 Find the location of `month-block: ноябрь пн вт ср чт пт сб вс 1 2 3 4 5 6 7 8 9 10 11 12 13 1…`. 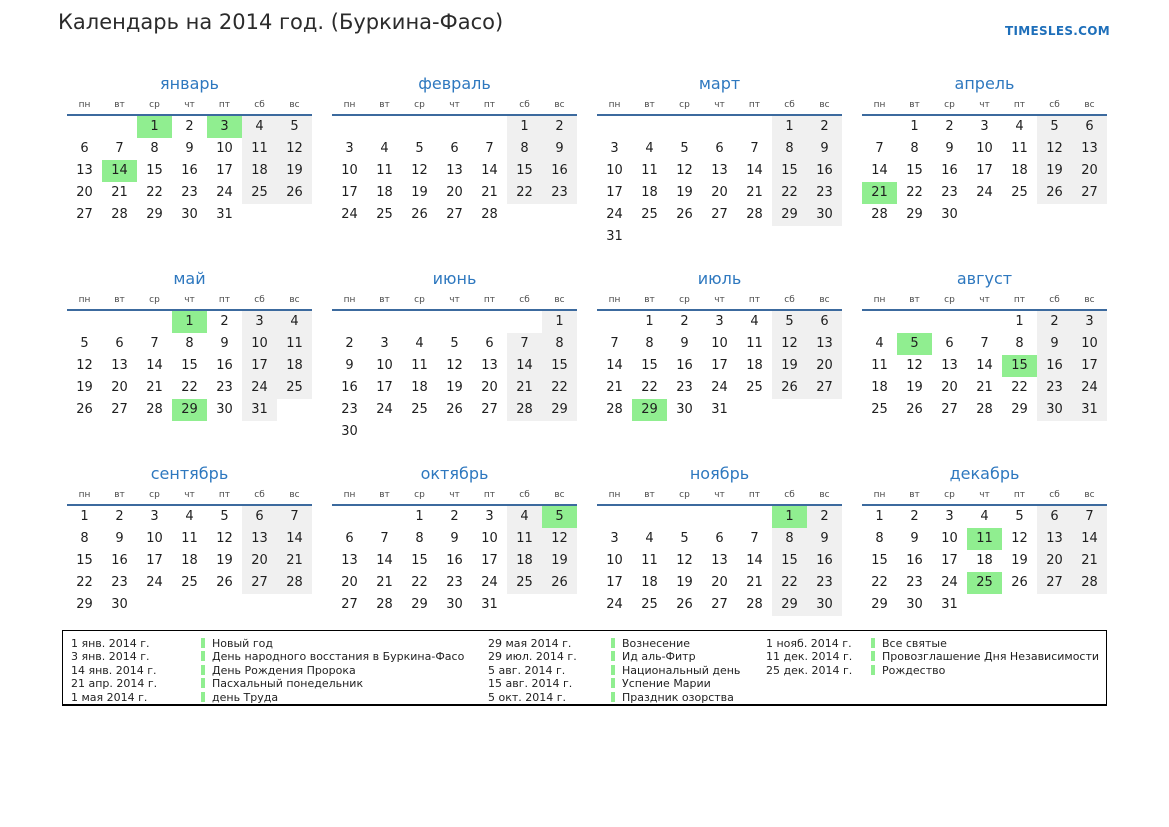

month-block: ноябрь пн вт ср чт пт сб вс 1 2 3 4 5 6 7 8 9 10 11 12 13 1… is located at coordinates (719, 551).